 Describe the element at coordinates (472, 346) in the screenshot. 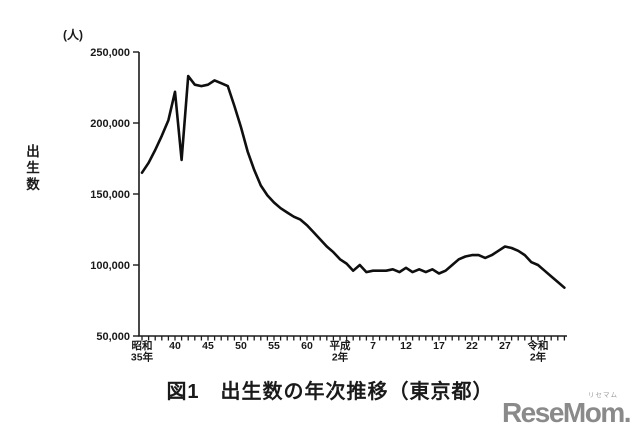

I see `x-tick-label: 22` at that location.